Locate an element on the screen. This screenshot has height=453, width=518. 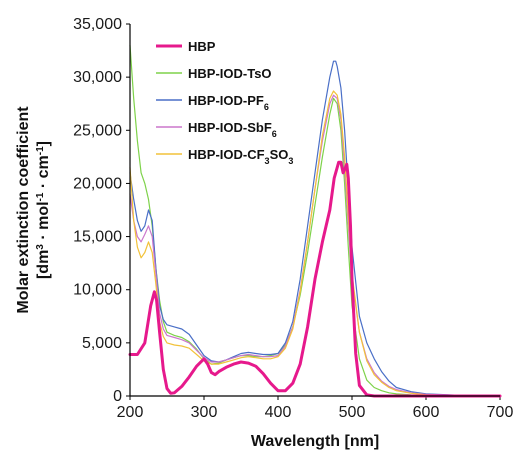
x-axis-title: Wavelength [nm] is located at coordinates (315, 441).